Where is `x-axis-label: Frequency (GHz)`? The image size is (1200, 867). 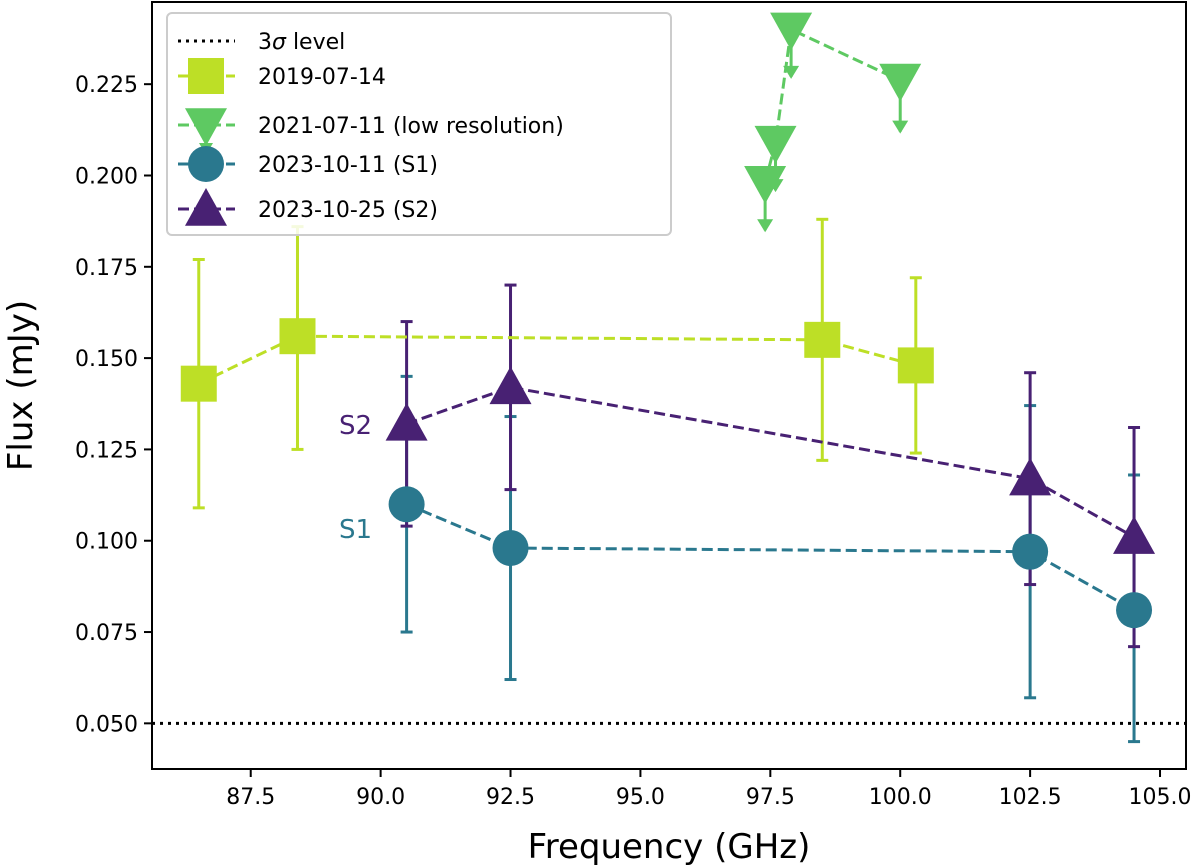 x-axis-label: Frequency (GHz) is located at coordinates (669, 847).